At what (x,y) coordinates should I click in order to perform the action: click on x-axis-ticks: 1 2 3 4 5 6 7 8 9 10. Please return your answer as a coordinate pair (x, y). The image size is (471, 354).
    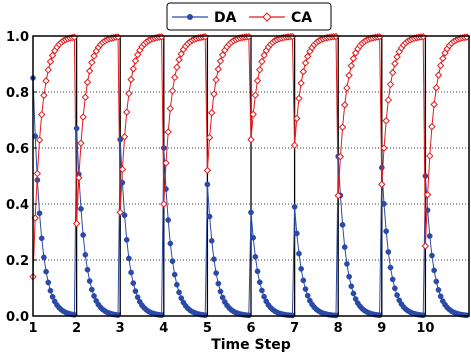
    Looking at the image, I should click on (231, 324).